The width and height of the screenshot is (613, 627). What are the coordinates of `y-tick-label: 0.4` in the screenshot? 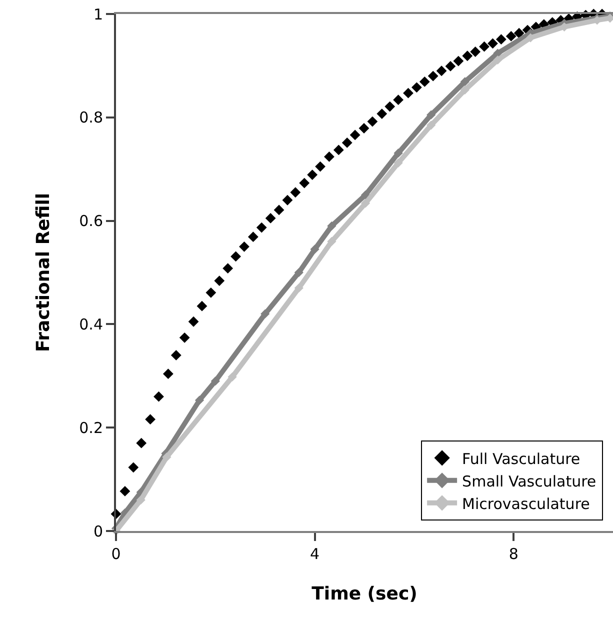 It's located at (91, 324).